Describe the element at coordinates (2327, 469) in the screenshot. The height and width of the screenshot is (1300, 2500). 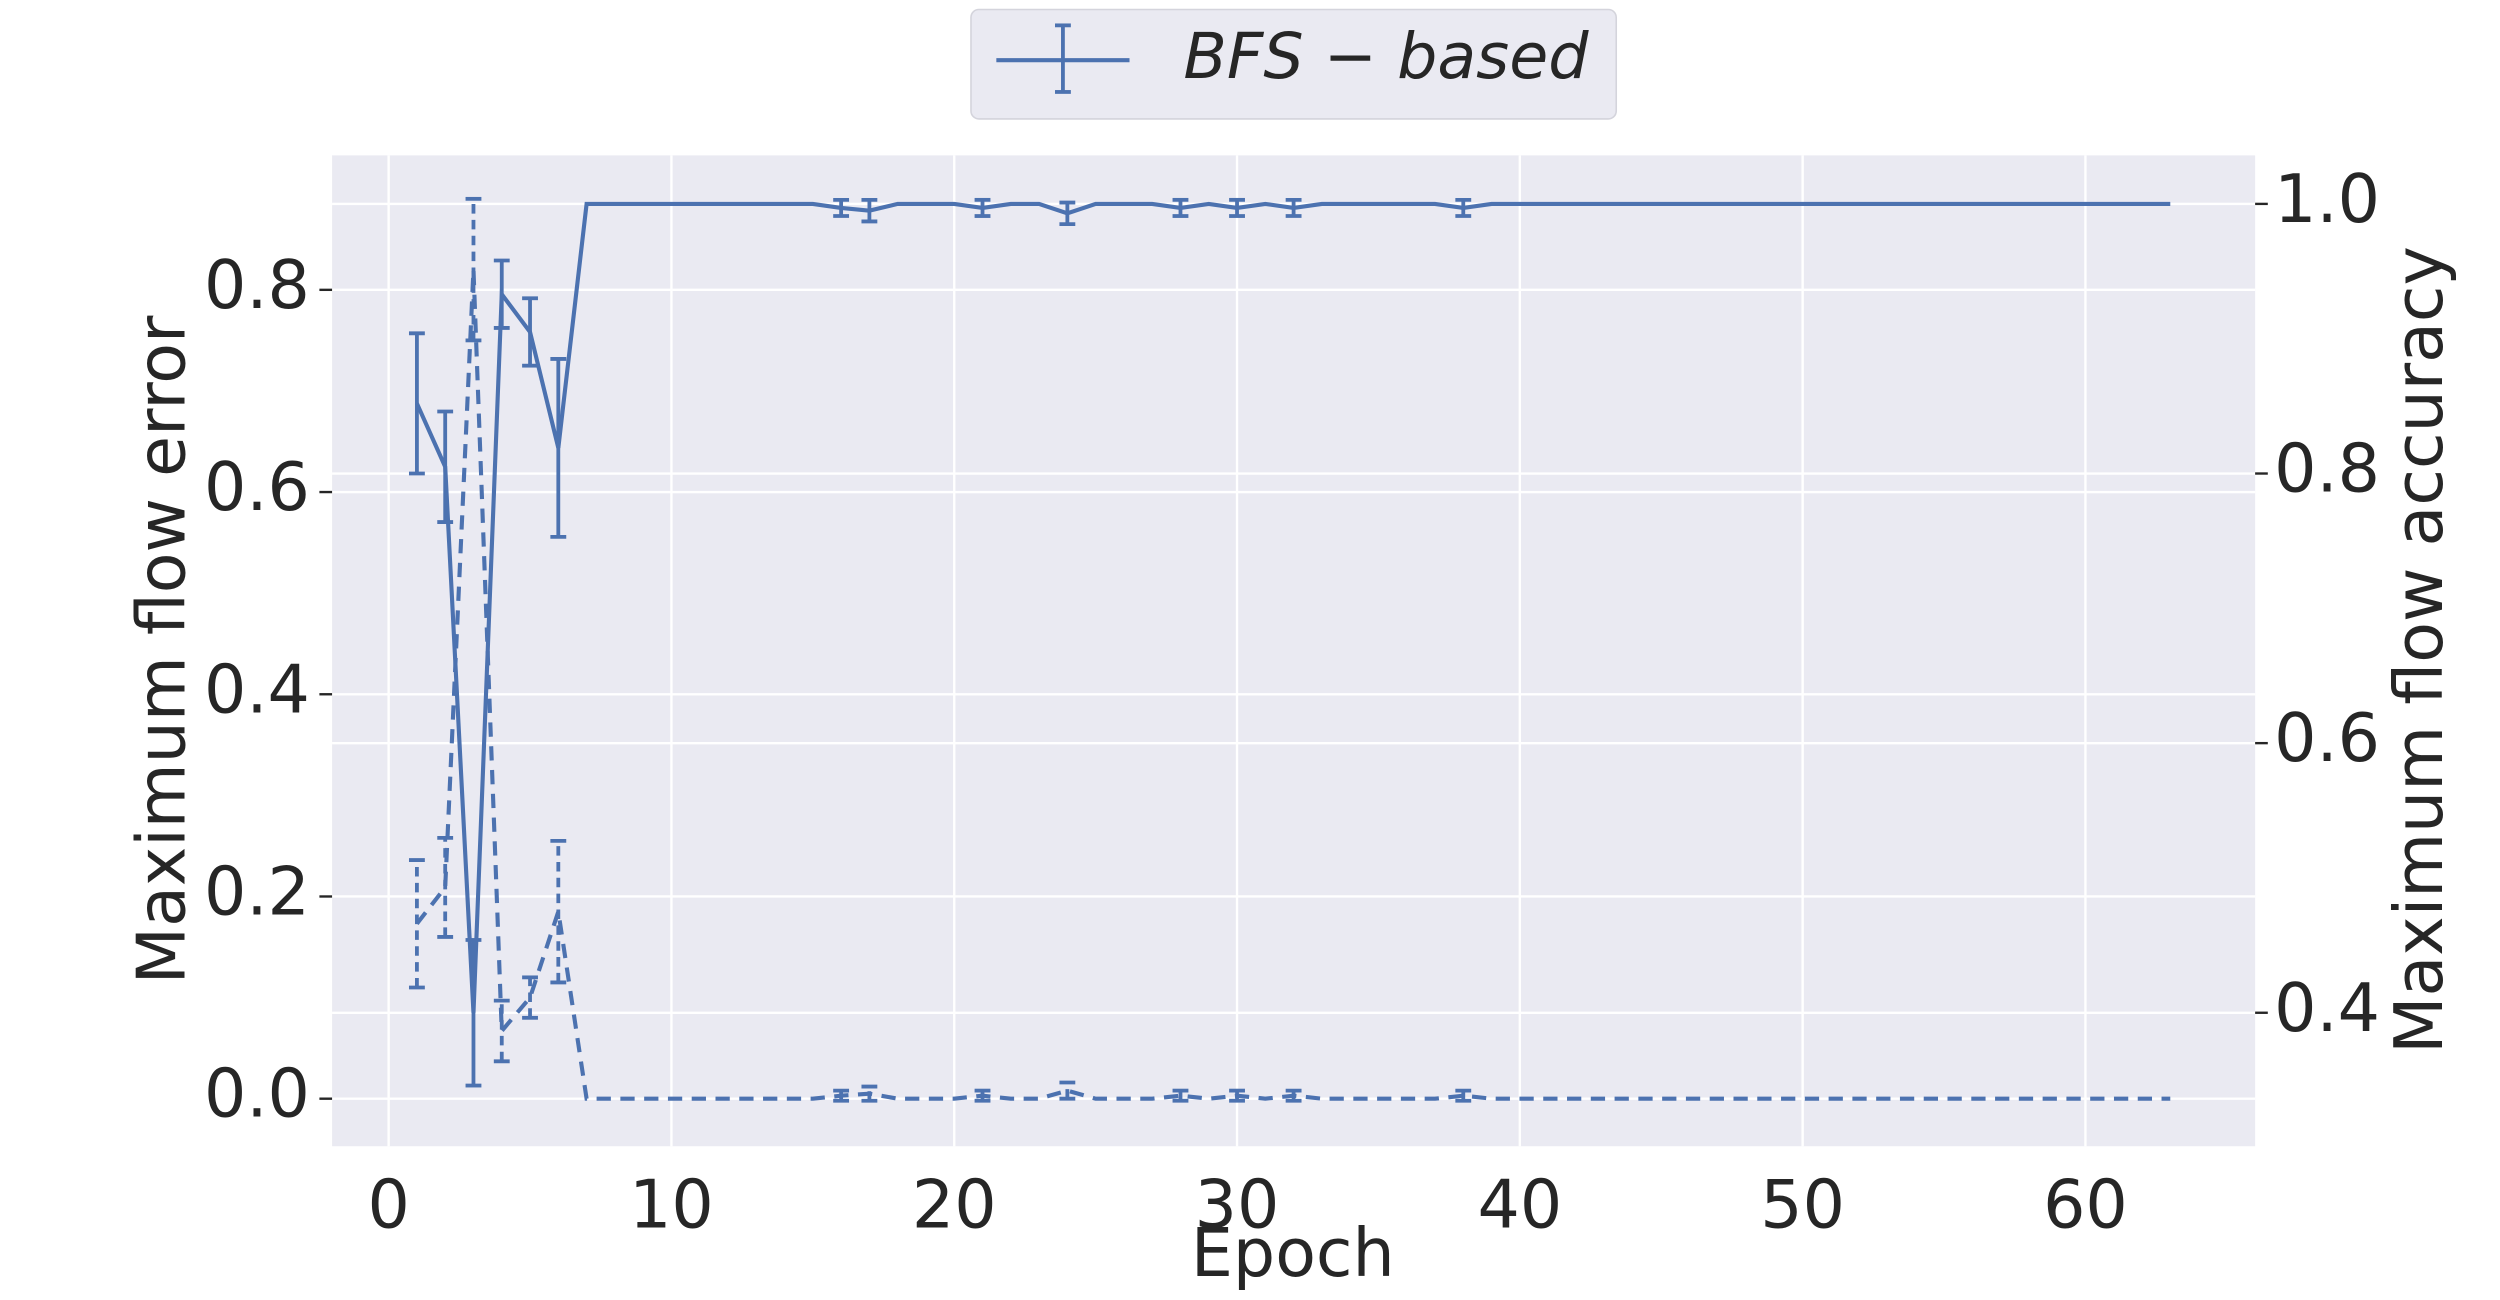
I see `y2-tick-label: 0.8` at that location.